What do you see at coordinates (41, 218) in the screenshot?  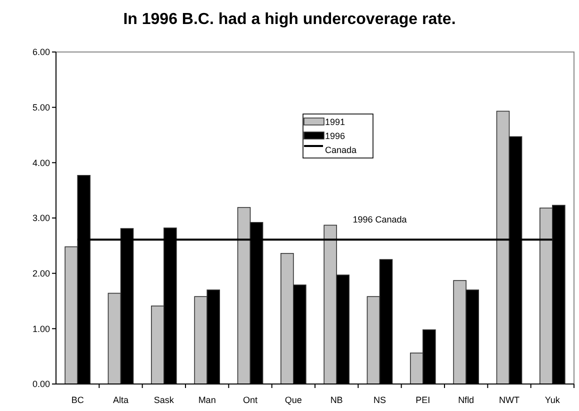 I see `y-tick-label: 3.00` at bounding box center [41, 218].